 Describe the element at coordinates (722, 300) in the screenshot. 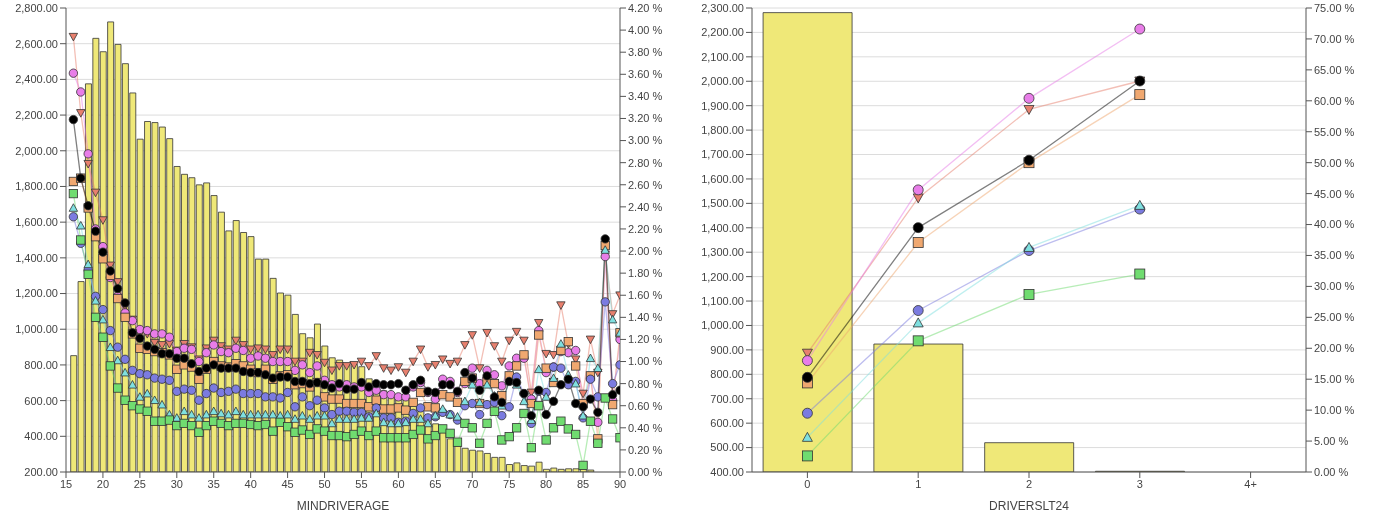

I see `y-tick-label: 1,100.00` at that location.